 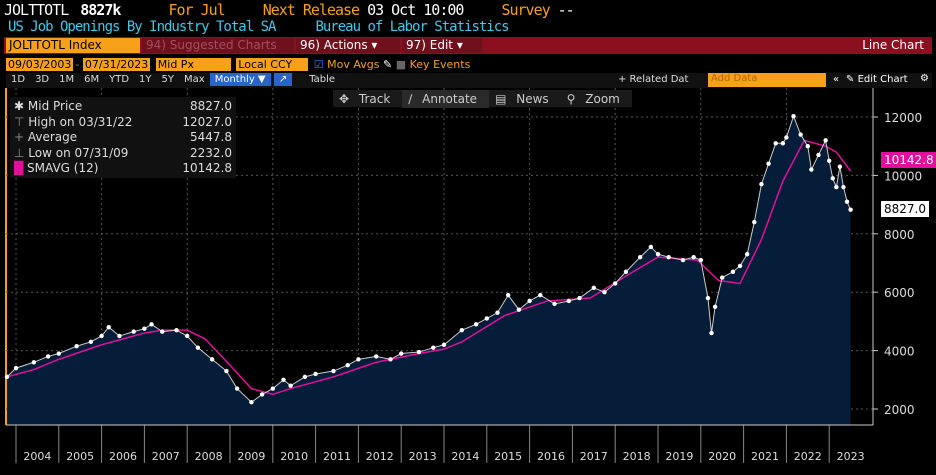 What do you see at coordinates (440, 64) in the screenshot?
I see `key-events-label: Key Events` at bounding box center [440, 64].